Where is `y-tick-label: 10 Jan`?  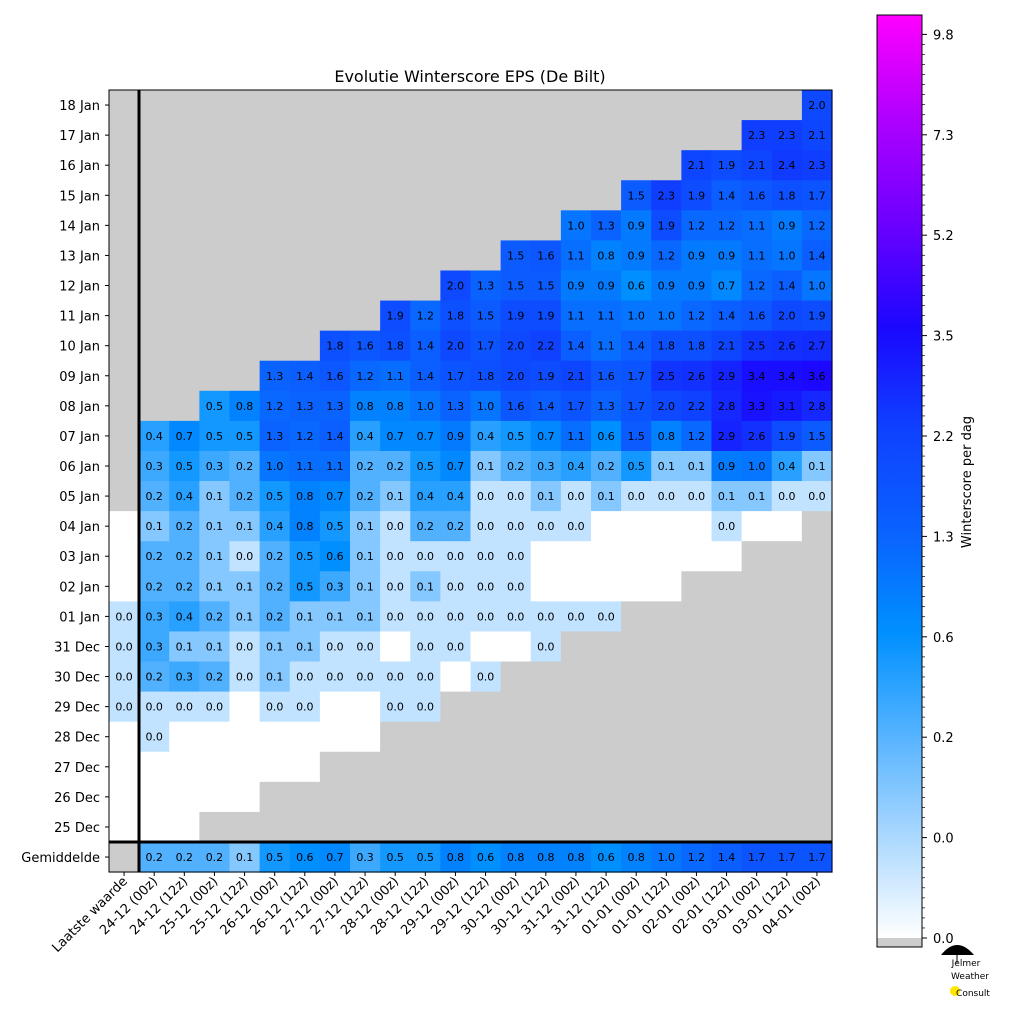
y-tick-label: 10 Jan is located at coordinates (79, 347).